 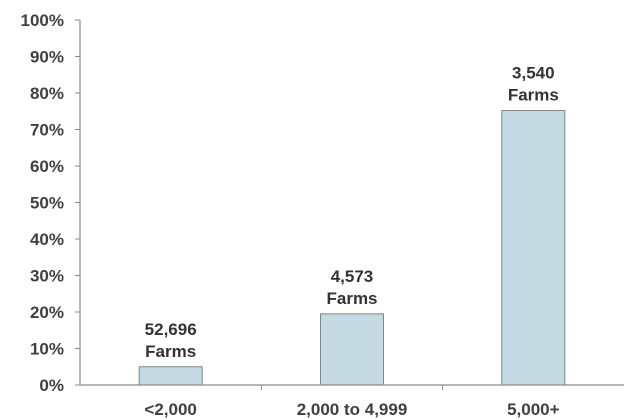 I want to click on y-tick-label: 80%, so click(x=47, y=93).